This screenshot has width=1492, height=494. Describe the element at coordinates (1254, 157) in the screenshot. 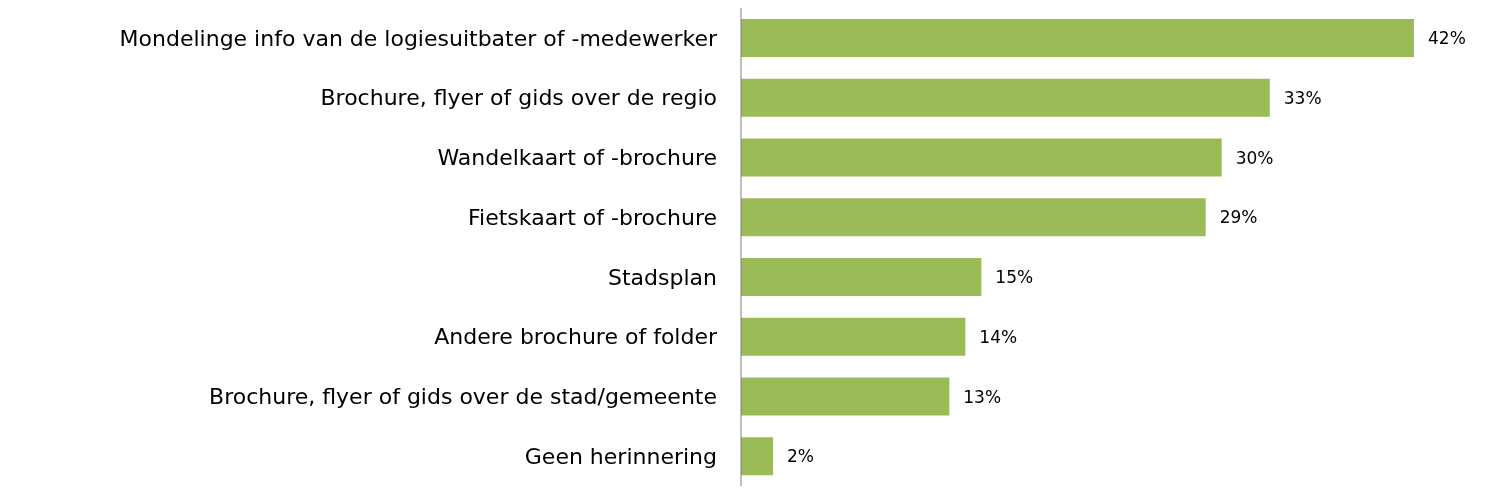

I see `data-label: 30%` at that location.